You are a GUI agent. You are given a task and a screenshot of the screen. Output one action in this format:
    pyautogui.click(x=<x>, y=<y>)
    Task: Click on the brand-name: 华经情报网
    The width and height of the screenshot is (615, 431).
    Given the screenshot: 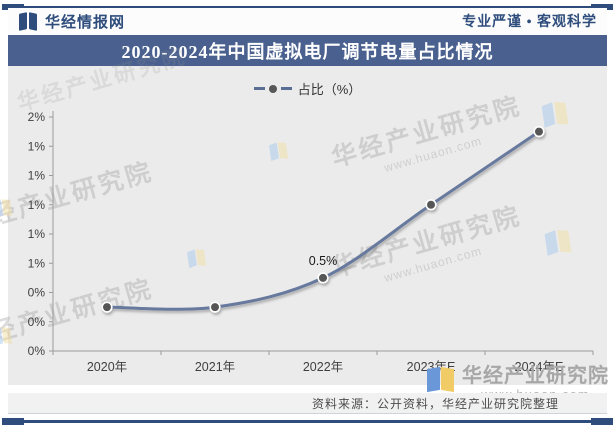 What is the action you would take?
    pyautogui.click(x=85, y=22)
    